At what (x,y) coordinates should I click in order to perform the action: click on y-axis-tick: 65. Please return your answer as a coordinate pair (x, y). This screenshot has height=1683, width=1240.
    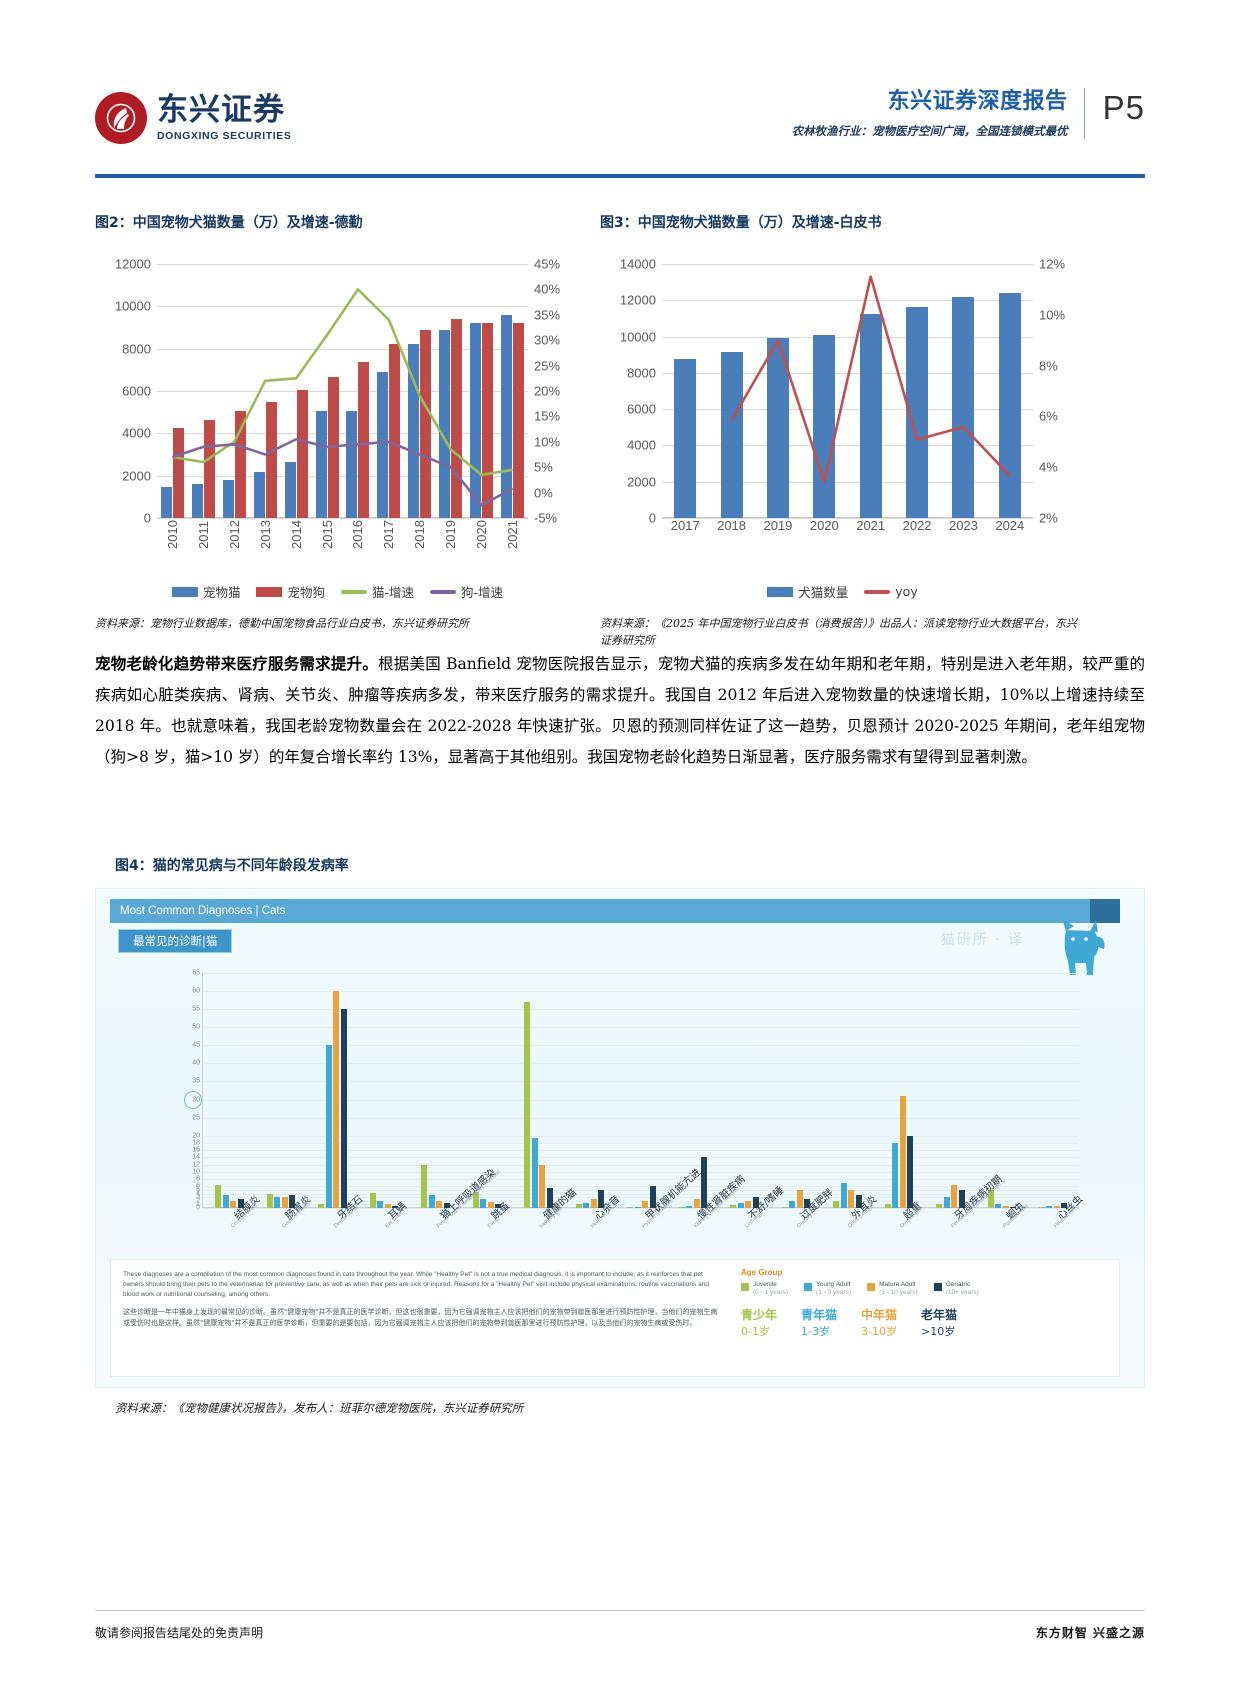
    Looking at the image, I should click on (196, 973).